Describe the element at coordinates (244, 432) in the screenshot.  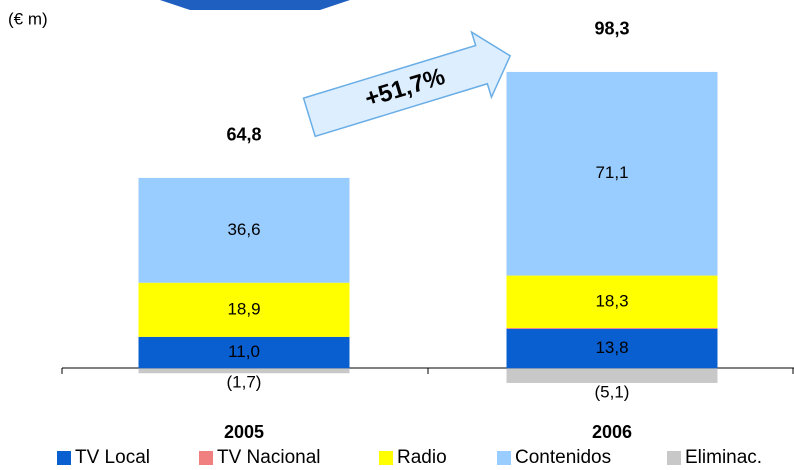
I see `x-tick-label: 2005` at that location.